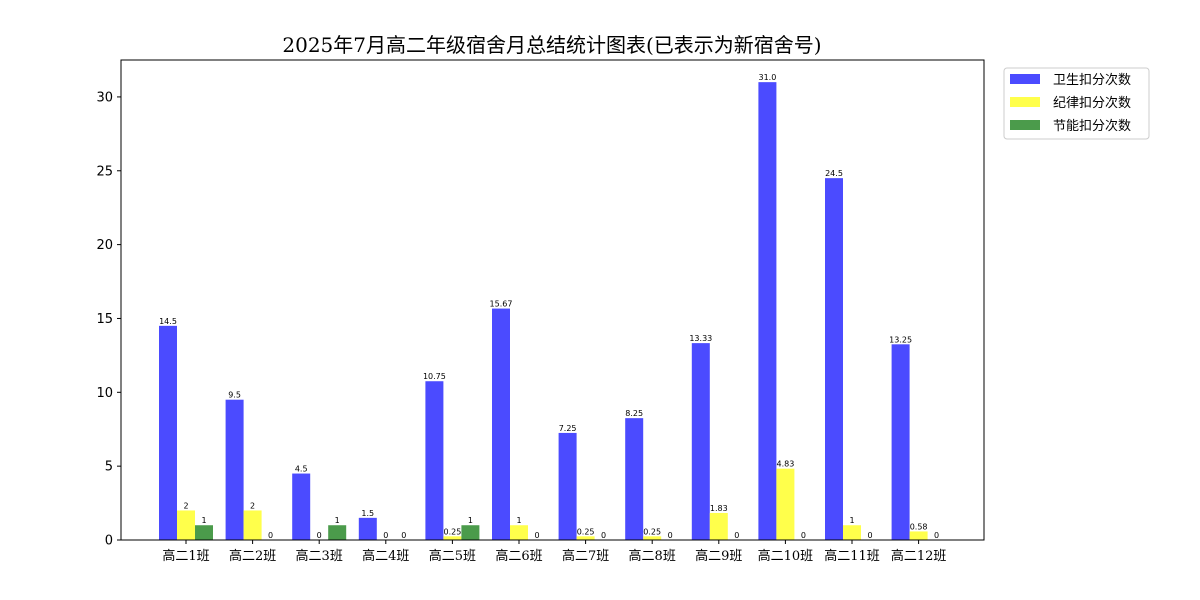 The height and width of the screenshot is (600, 1200). Describe the element at coordinates (301, 469) in the screenshot. I see `data-label: 4.5` at that location.